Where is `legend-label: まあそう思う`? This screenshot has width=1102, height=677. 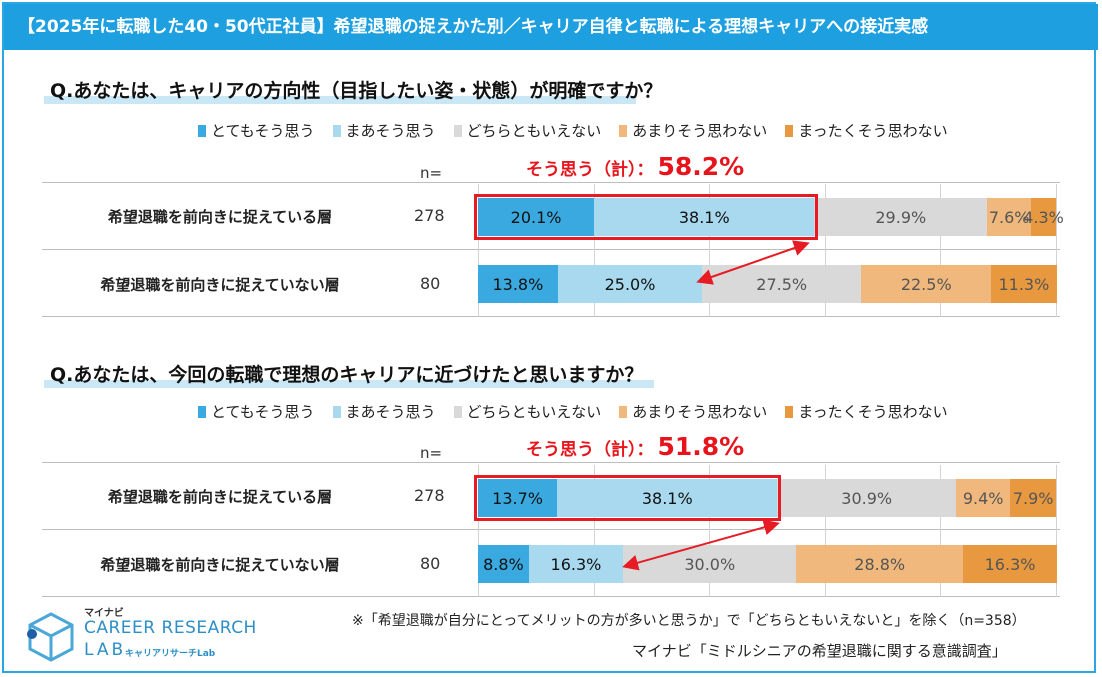
legend-label: まあそう思う is located at coordinates (390, 131).